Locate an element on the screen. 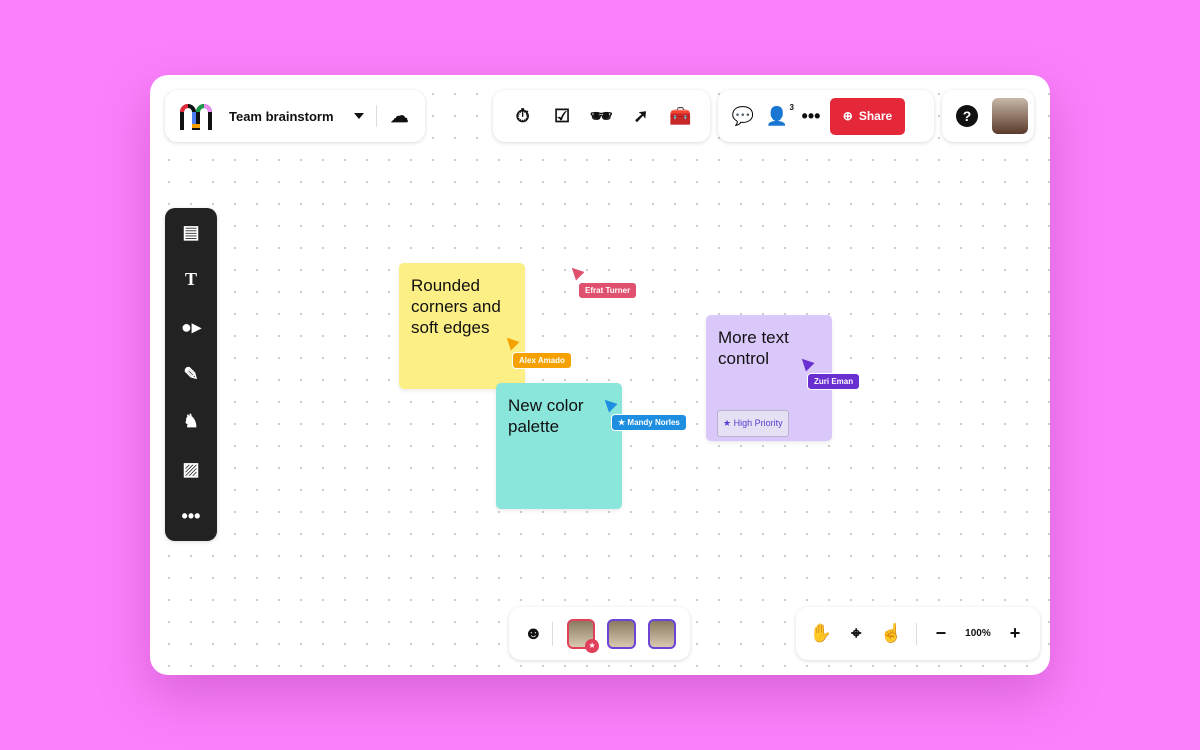 The width and height of the screenshot is (1200, 750). touch-icon: ☝ is located at coordinates (891, 633).